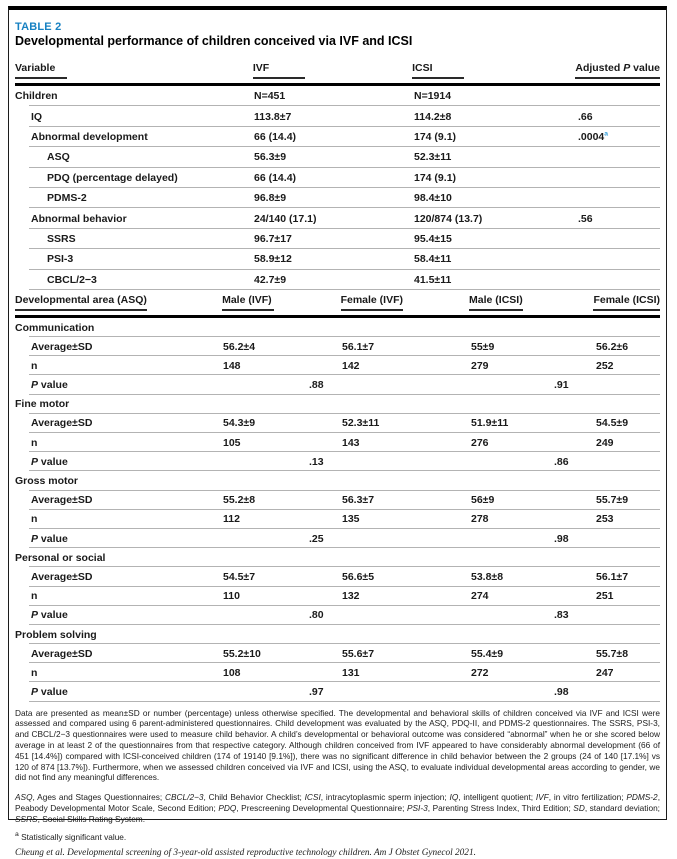  Describe the element at coordinates (337, 117) in the screenshot. I see `table-row: IQ 113.8±7 114.2±8 .66` at that location.